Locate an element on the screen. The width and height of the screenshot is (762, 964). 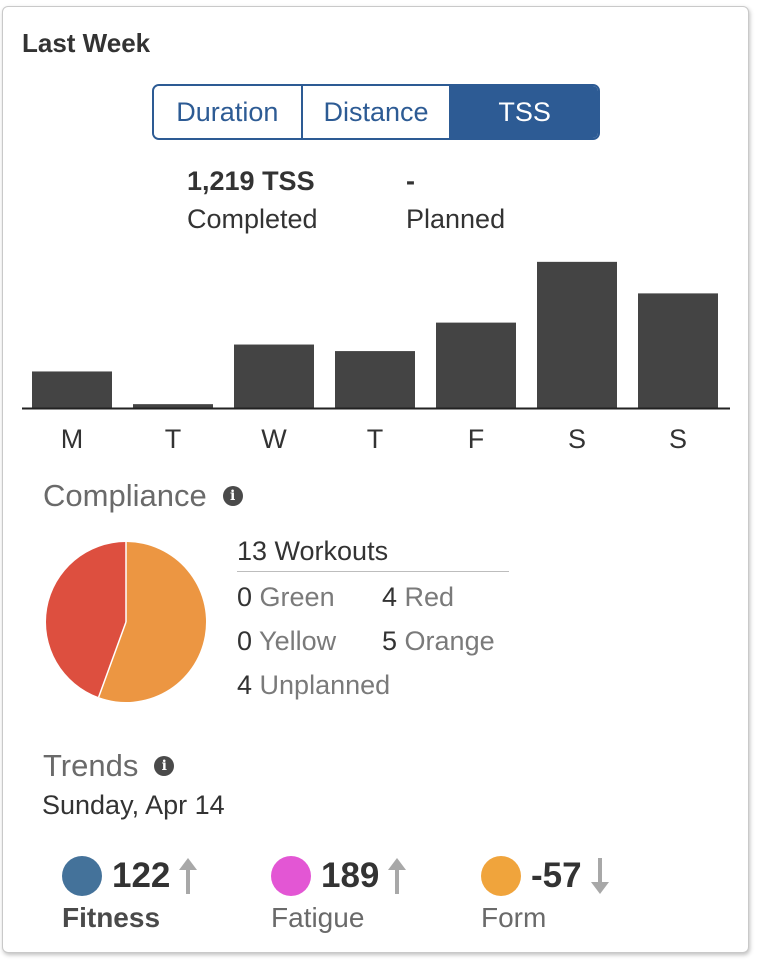
pie-slice-red is located at coordinates (85, 620).